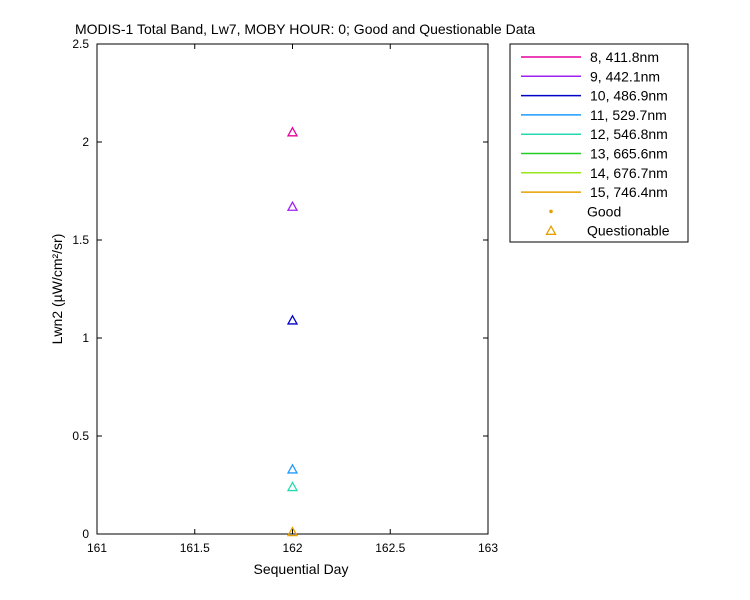  I want to click on y-tick-label: 1, so click(85, 338).